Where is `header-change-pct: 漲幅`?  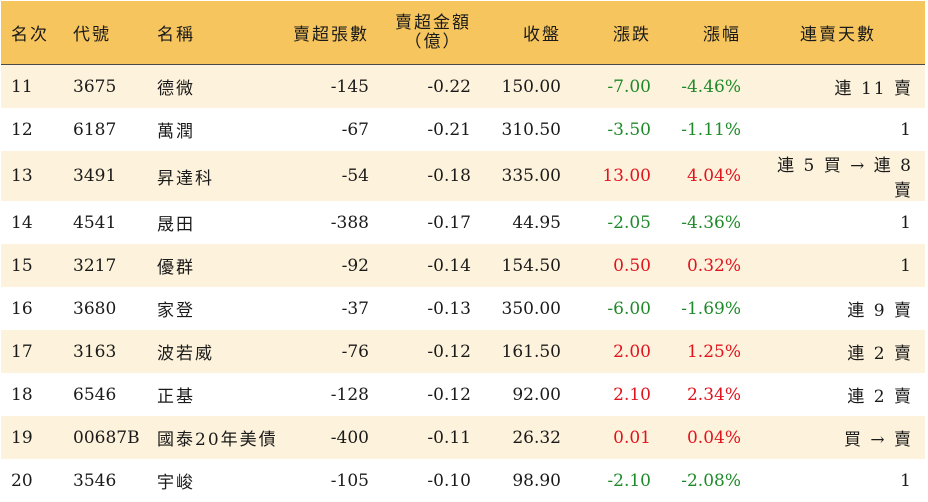 header-change-pct: 漲幅 is located at coordinates (706, 33).